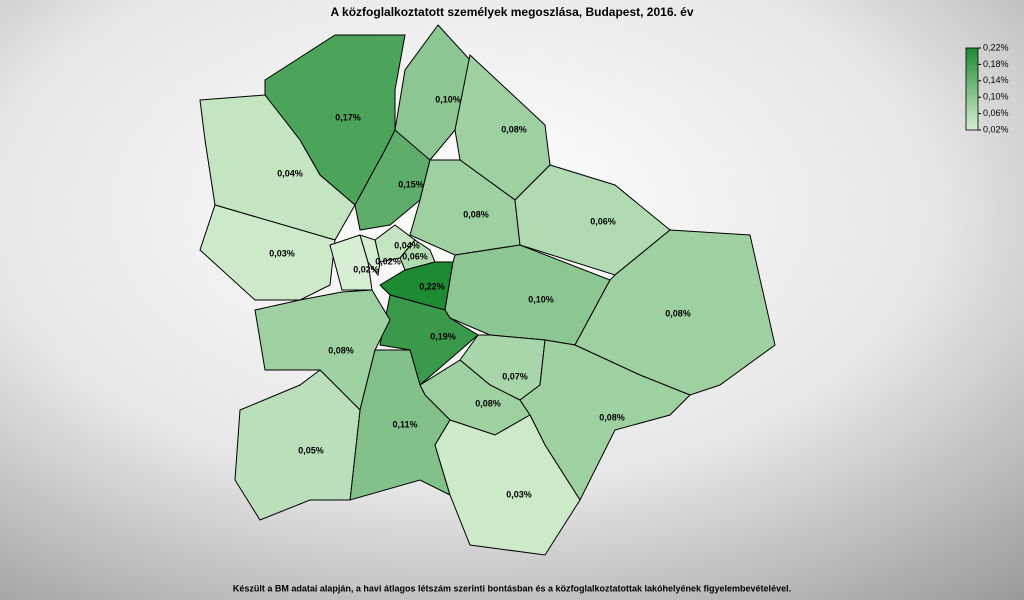  What do you see at coordinates (311, 450) in the screenshot?
I see `district-label: 0,05%` at bounding box center [311, 450].